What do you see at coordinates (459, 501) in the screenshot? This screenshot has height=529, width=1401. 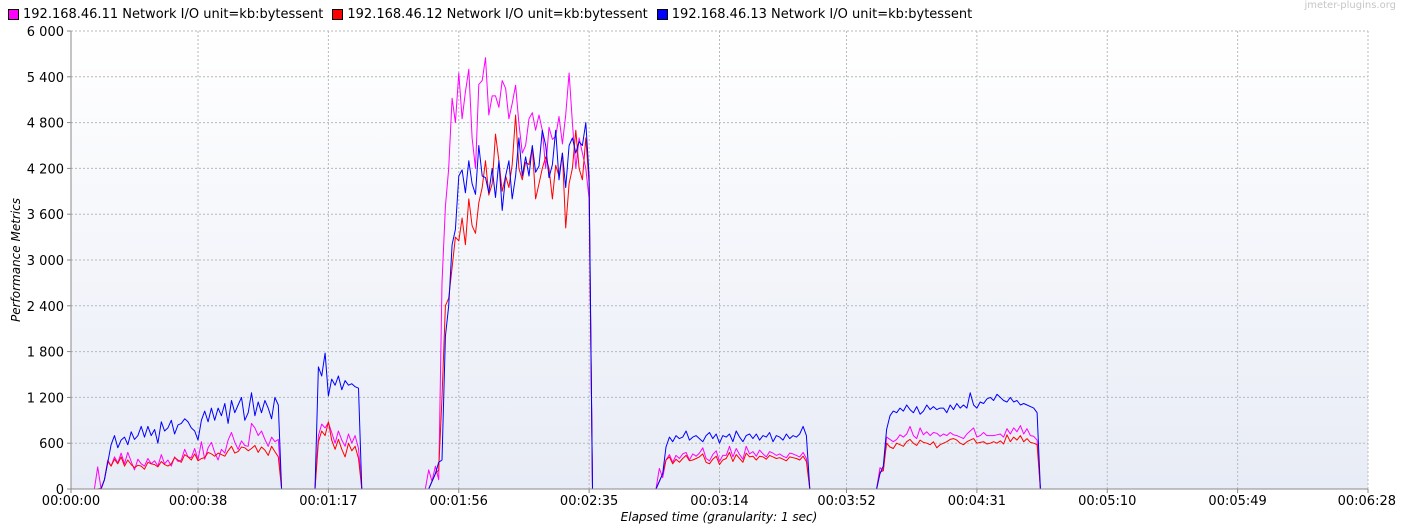 I see `x-tick-label: 00:01:56` at bounding box center [459, 501].